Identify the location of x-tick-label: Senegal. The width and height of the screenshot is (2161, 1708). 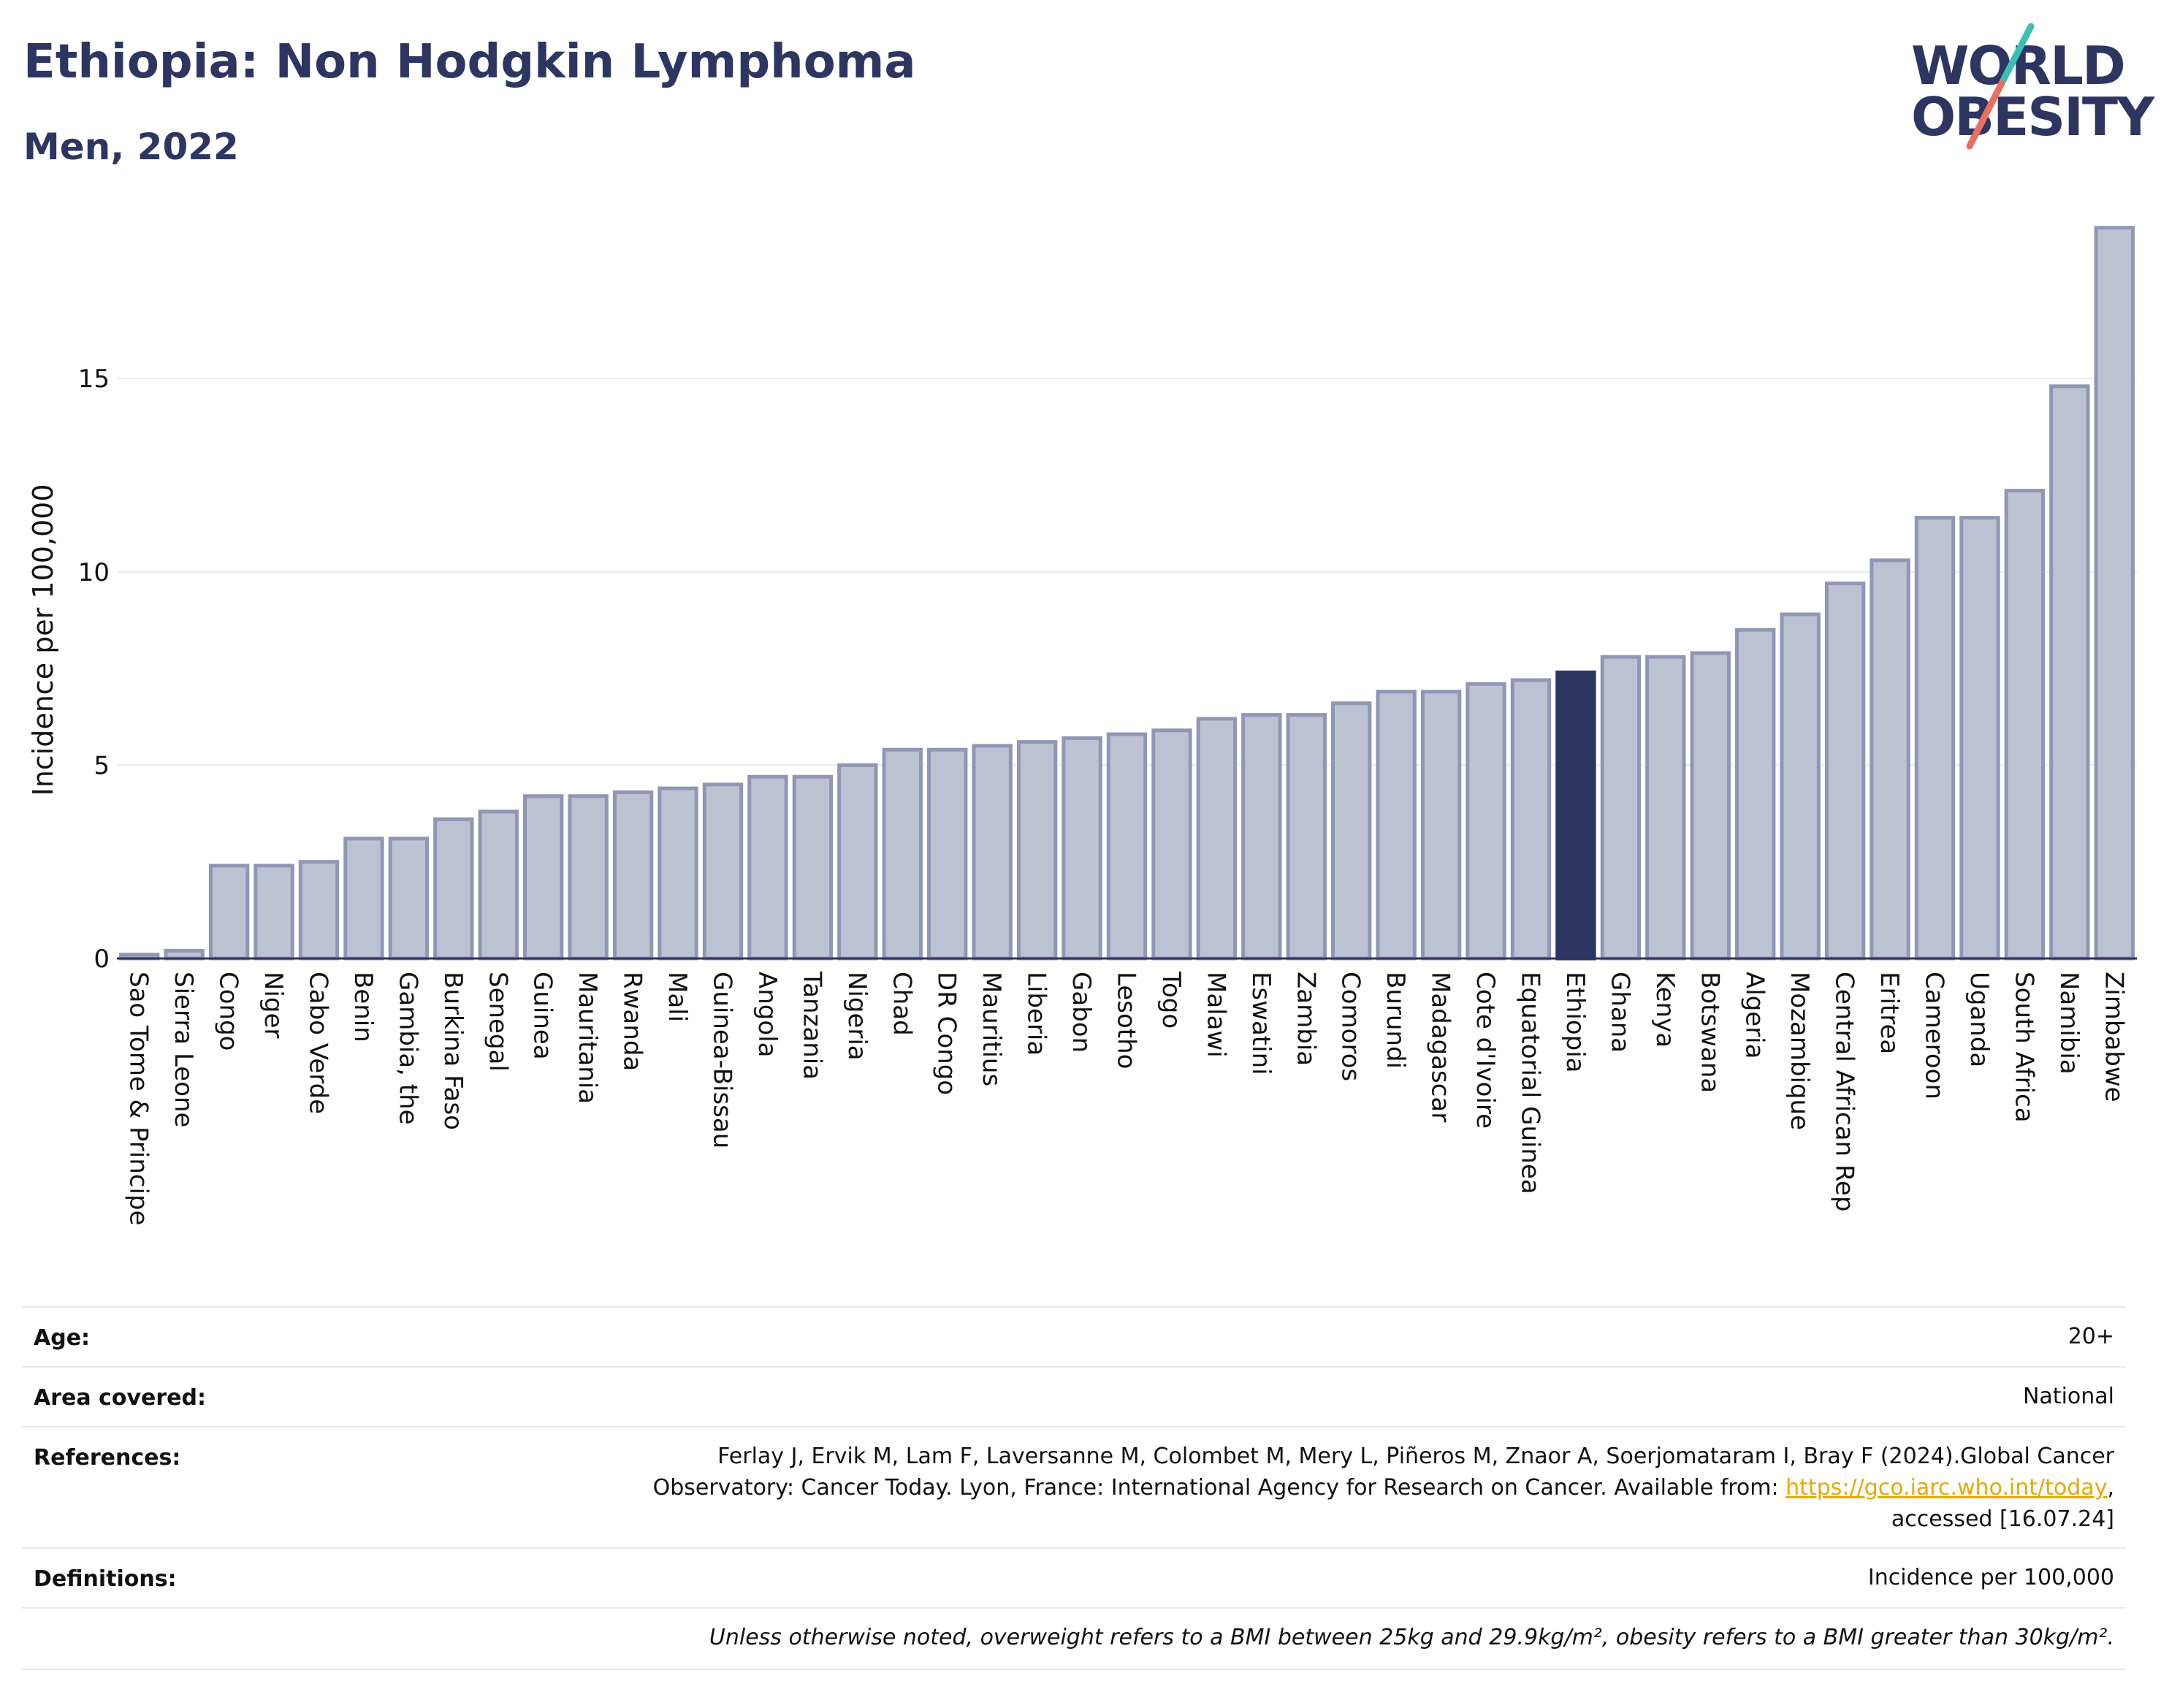
(498, 1022).